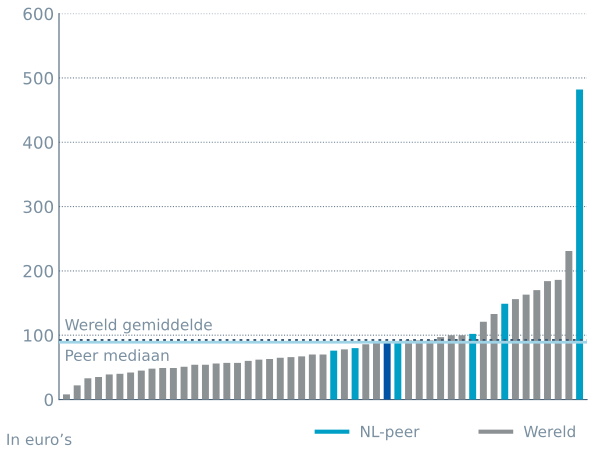 The width and height of the screenshot is (590, 454). What do you see at coordinates (117, 355) in the screenshot?
I see `ref-line-label: Peer mediaan` at bounding box center [117, 355].